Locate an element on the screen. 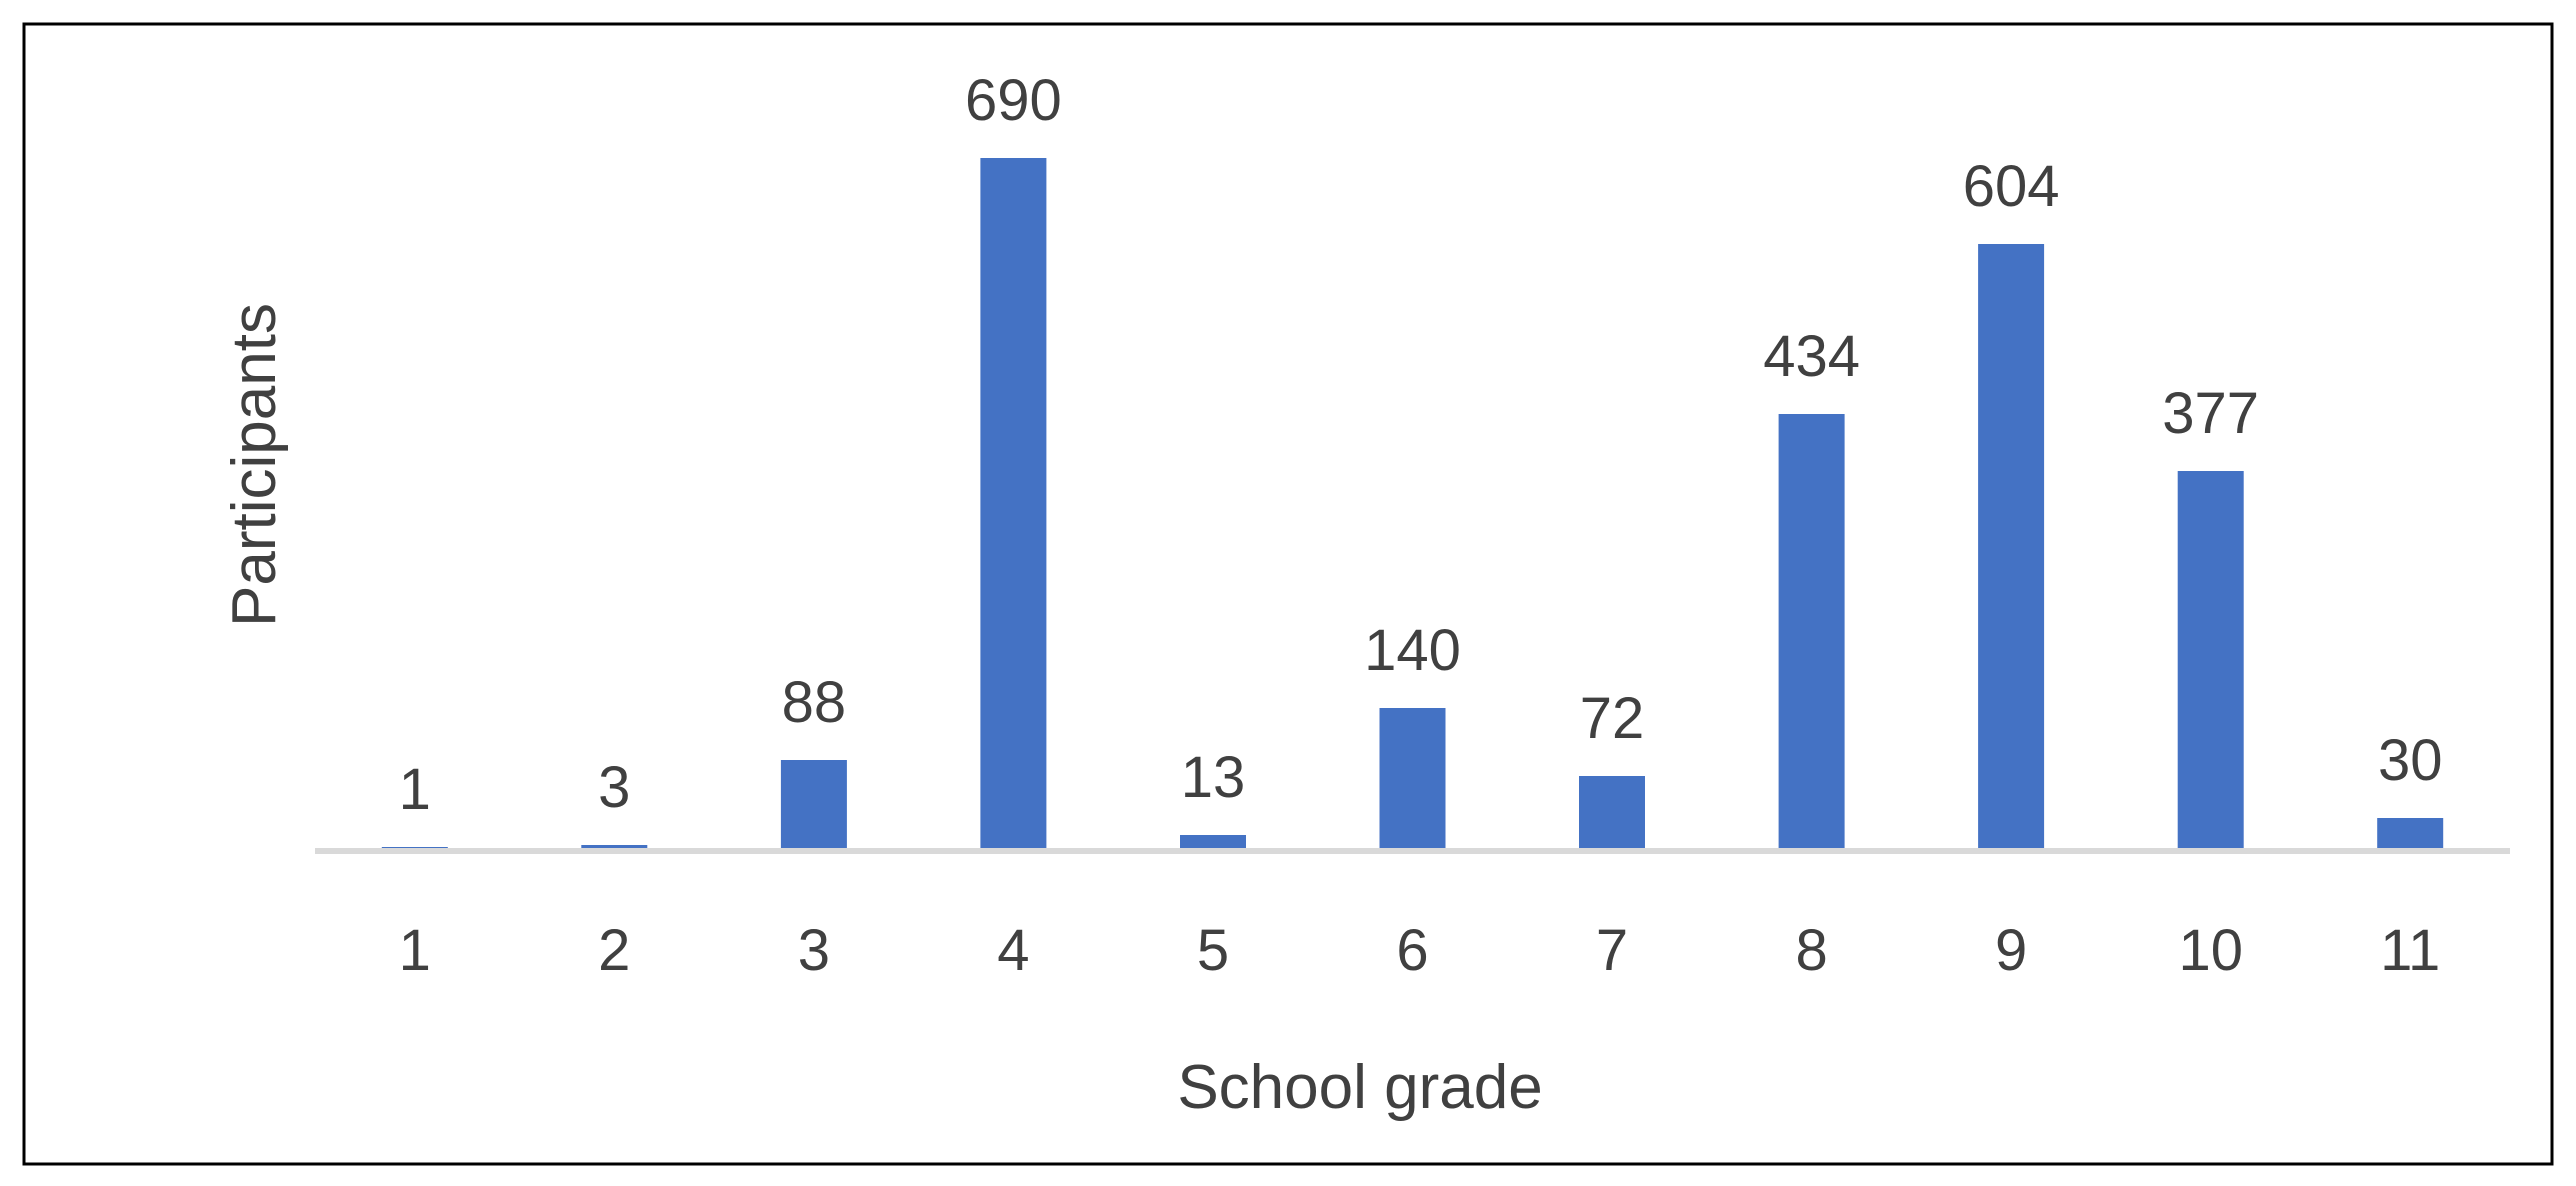 Image resolution: width=2576 pixels, height=1186 pixels. x-tick-label-11: 11 is located at coordinates (2410, 950).